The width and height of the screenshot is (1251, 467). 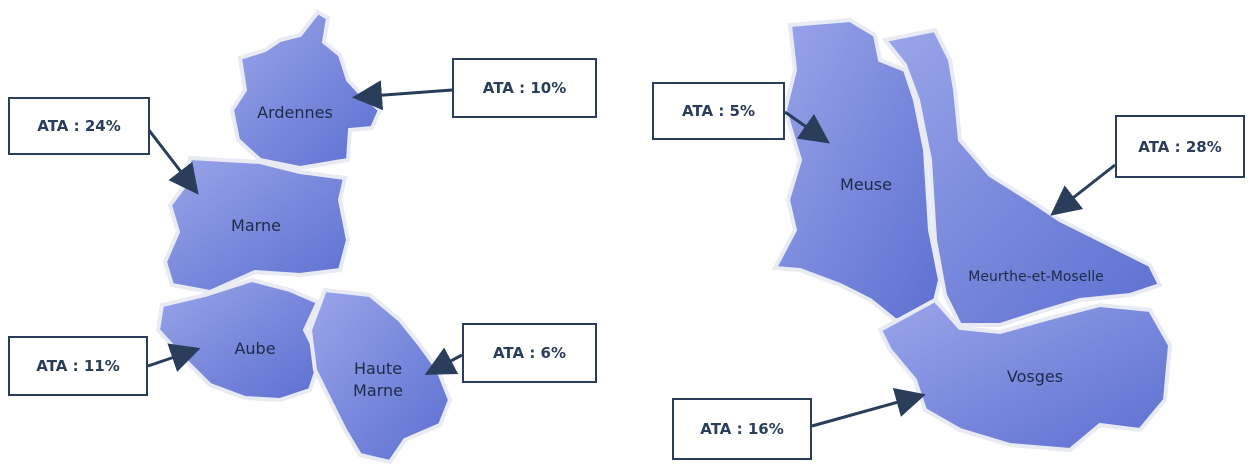 What do you see at coordinates (295, 112) in the screenshot?
I see `region-name: Ardennes` at bounding box center [295, 112].